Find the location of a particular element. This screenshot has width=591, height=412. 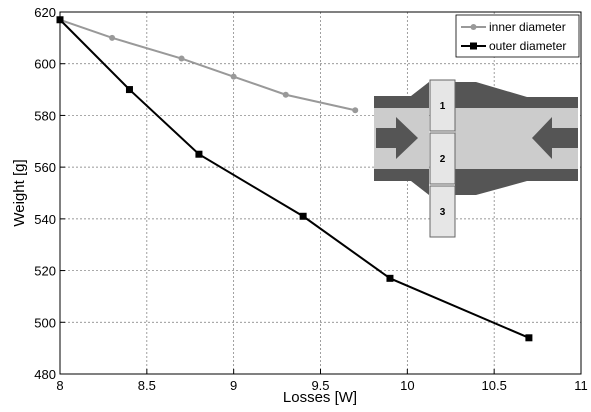

legend-box is located at coordinates (517, 36).